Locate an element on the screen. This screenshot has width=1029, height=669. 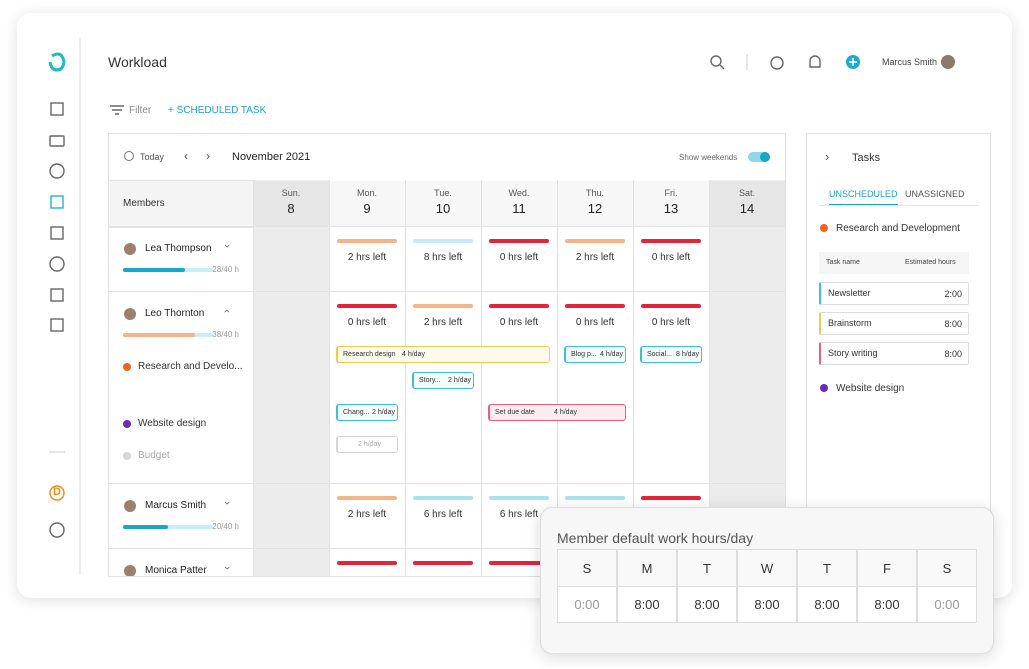
member-name: Monica Patter is located at coordinates (176, 570).